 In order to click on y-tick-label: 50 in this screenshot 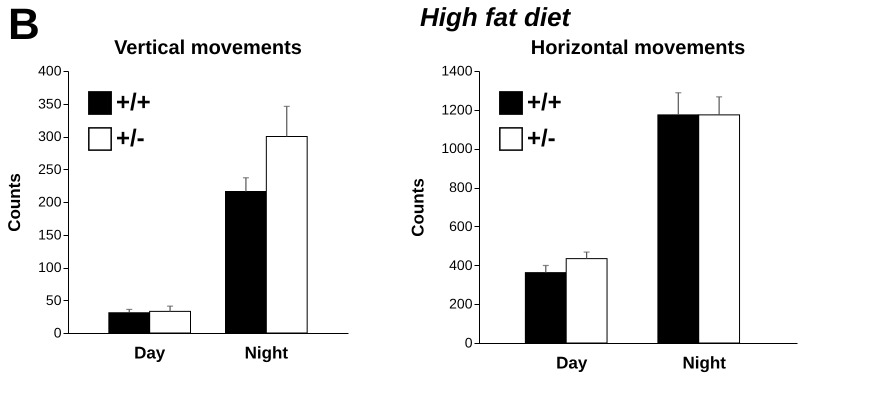, I will do `click(54, 300)`.